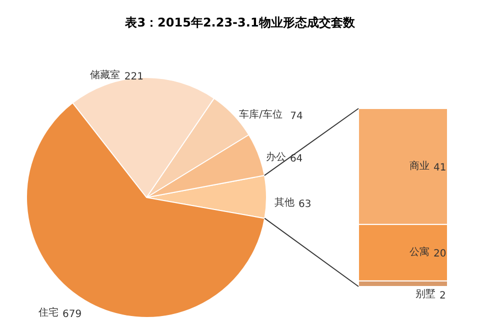 This screenshot has width=479, height=334. Describe the element at coordinates (440, 168) in the screenshot. I see `data-label: 41` at that location.